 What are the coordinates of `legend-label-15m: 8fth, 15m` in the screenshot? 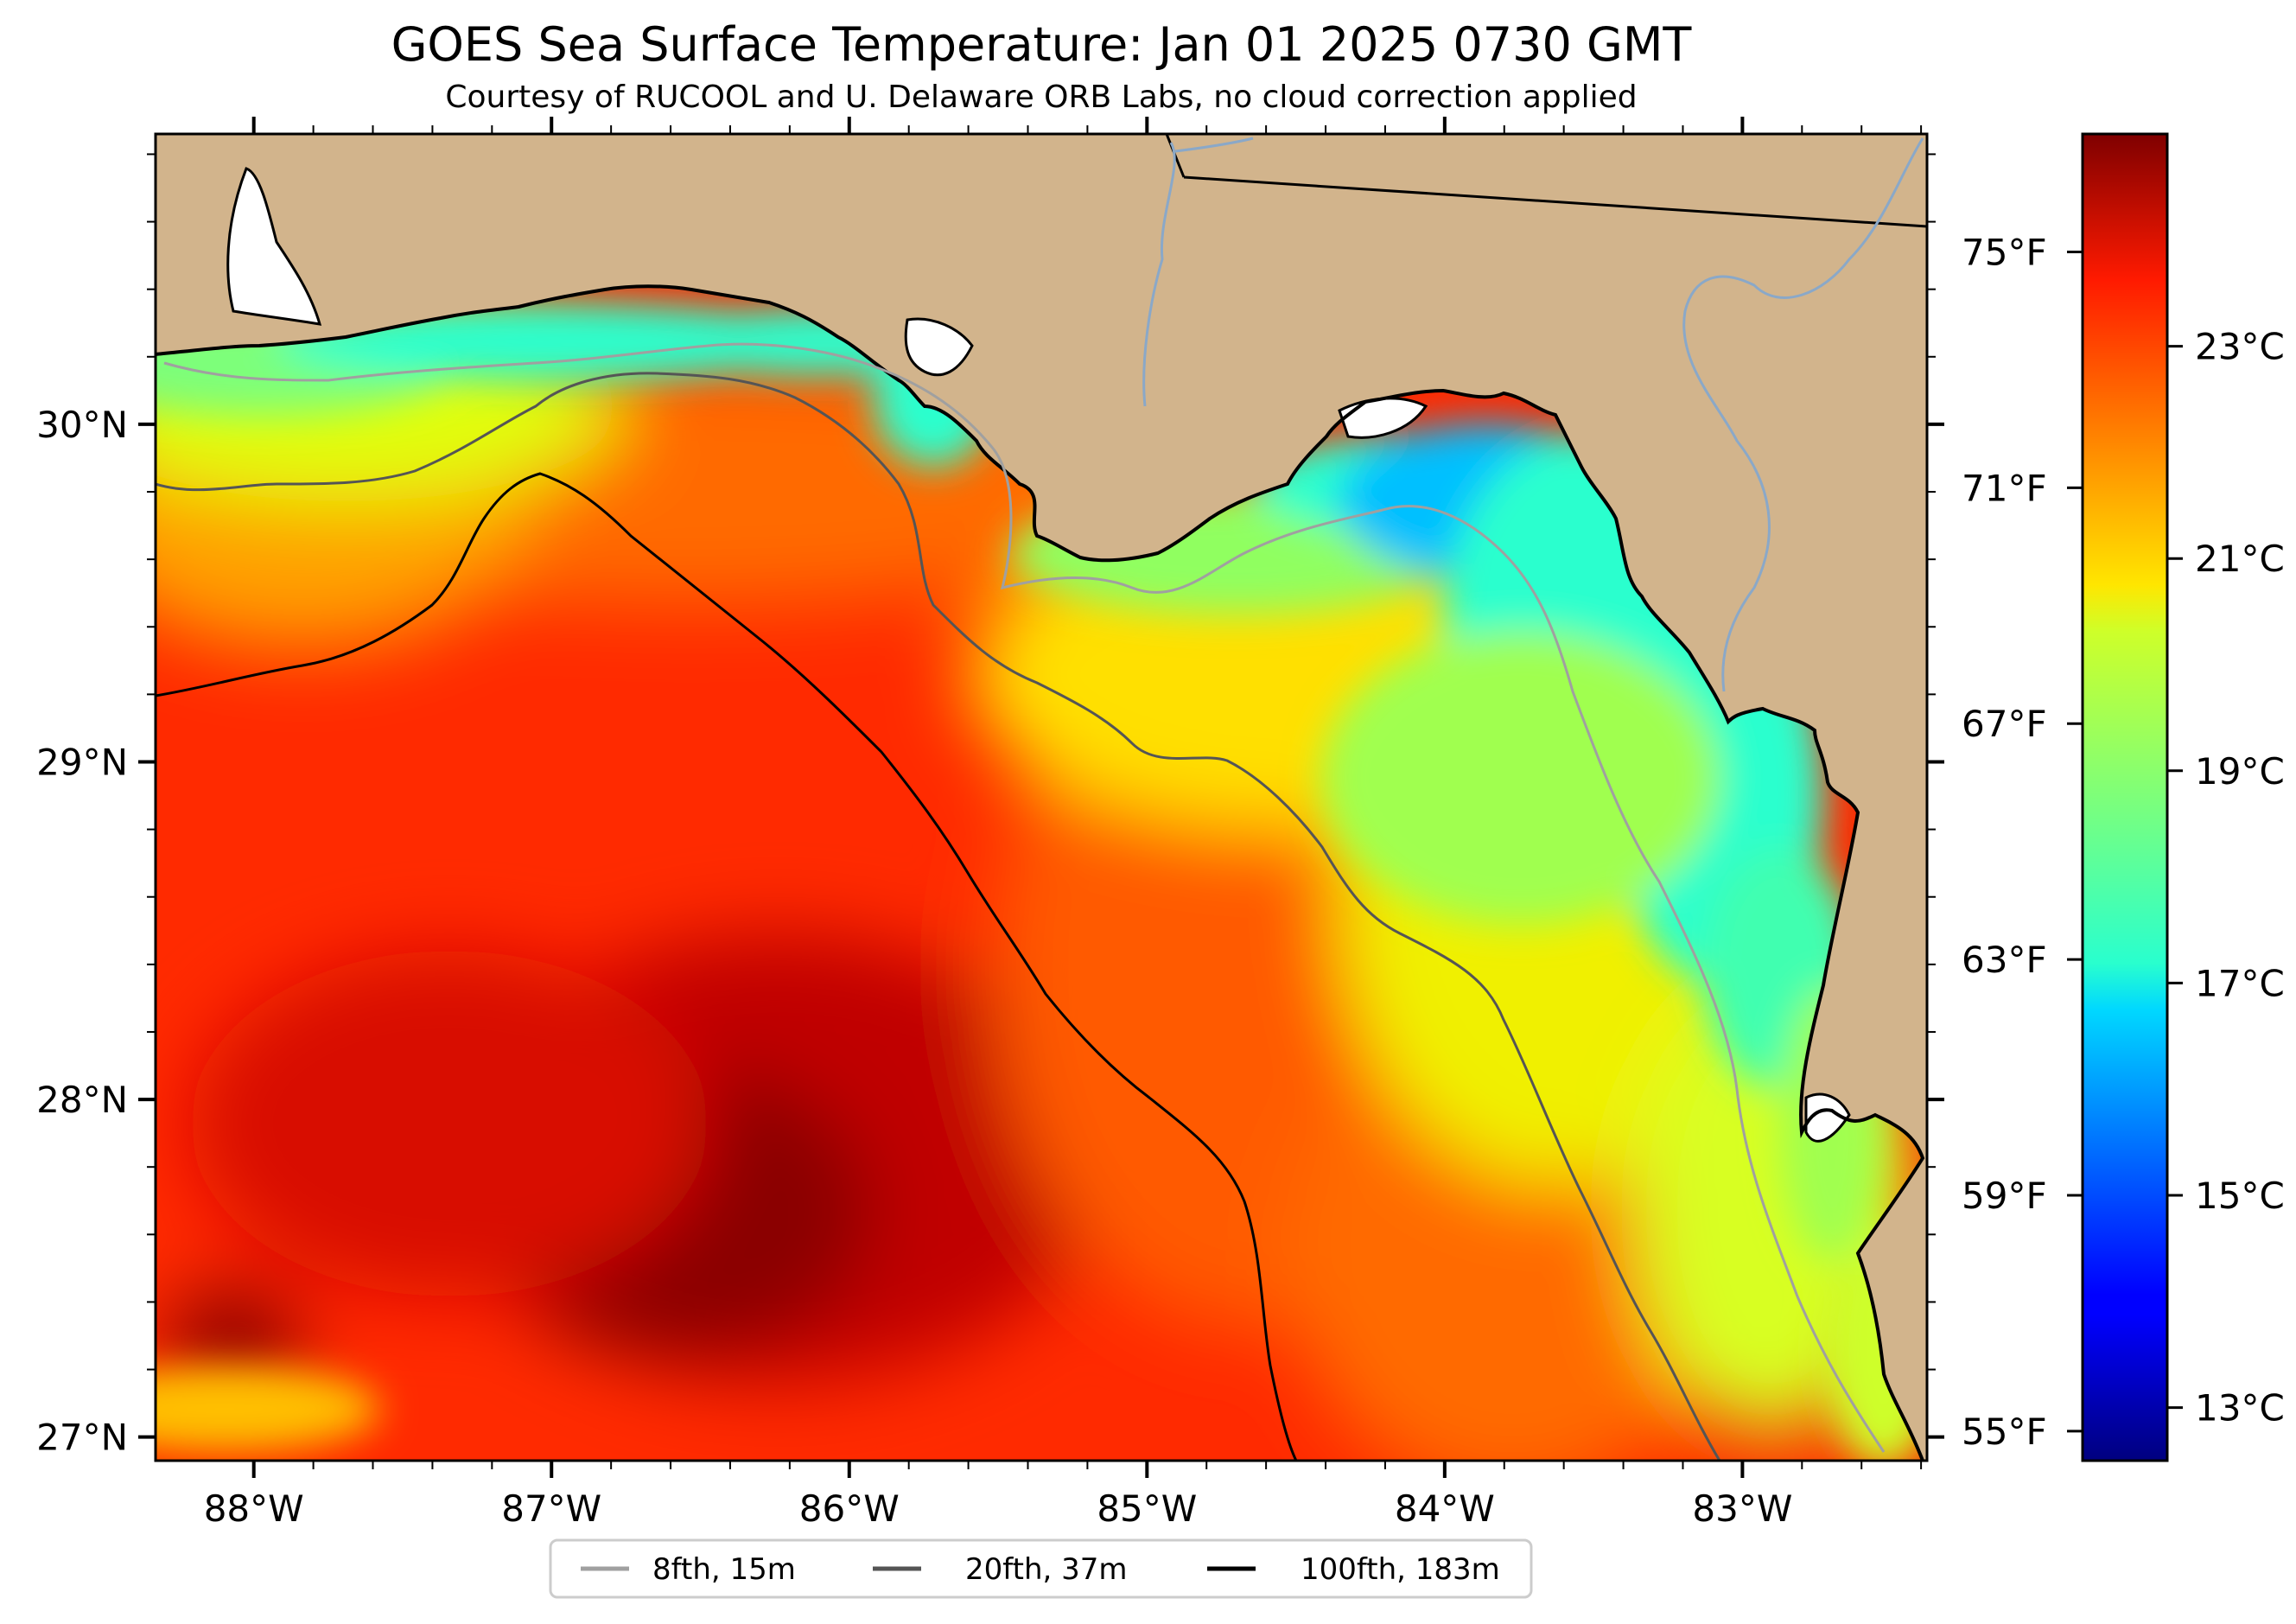 It's located at (724, 1569).